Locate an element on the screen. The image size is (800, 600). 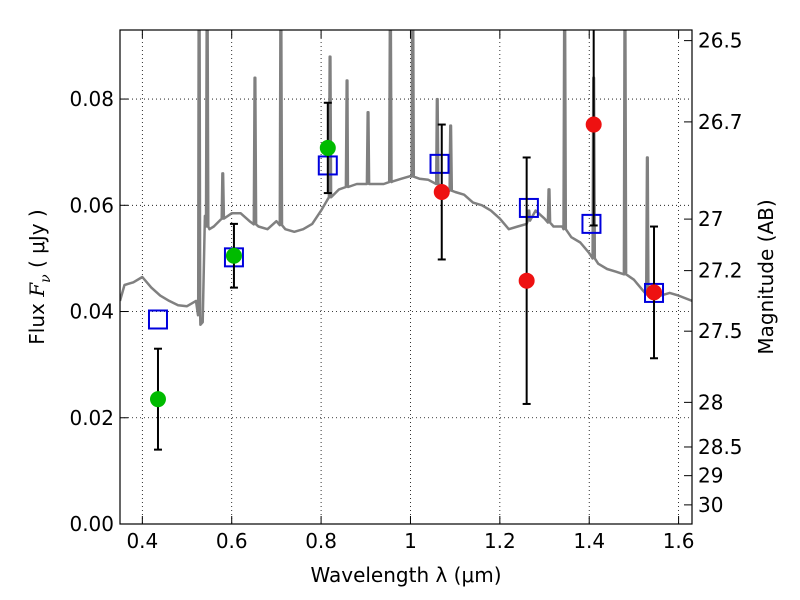
right-axis-label: Magnitude (AB) is located at coordinates (766, 276).